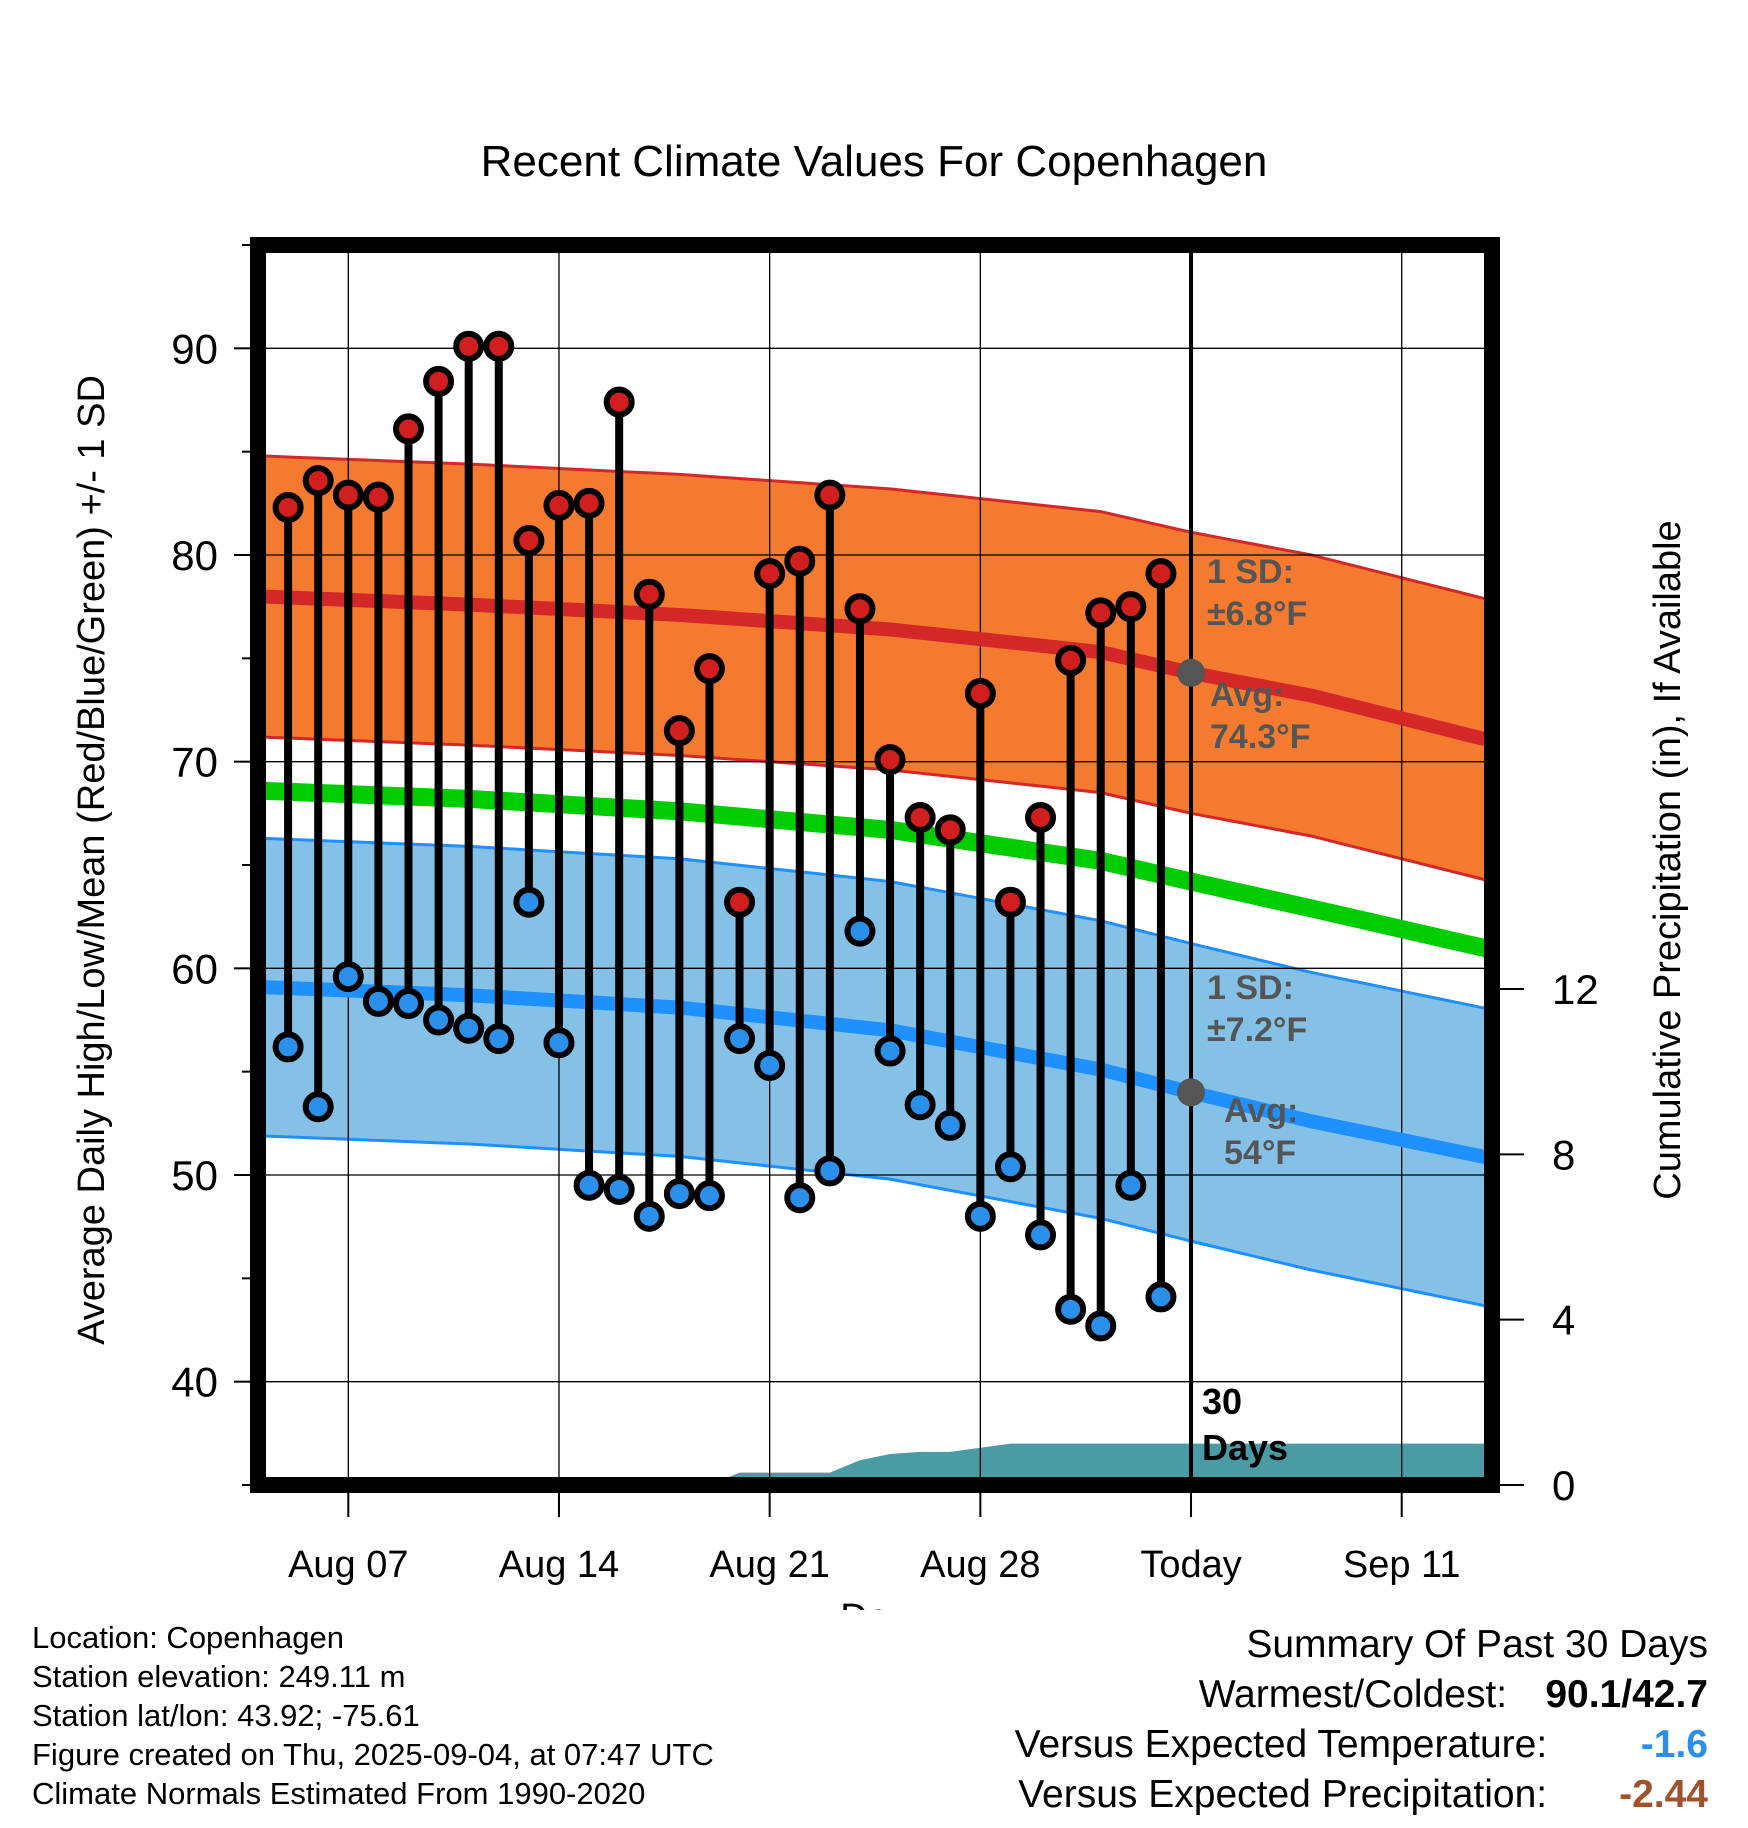 The image size is (1748, 1828). Describe the element at coordinates (1261, 1111) in the screenshot. I see `low-avg-label: Avg:` at that location.